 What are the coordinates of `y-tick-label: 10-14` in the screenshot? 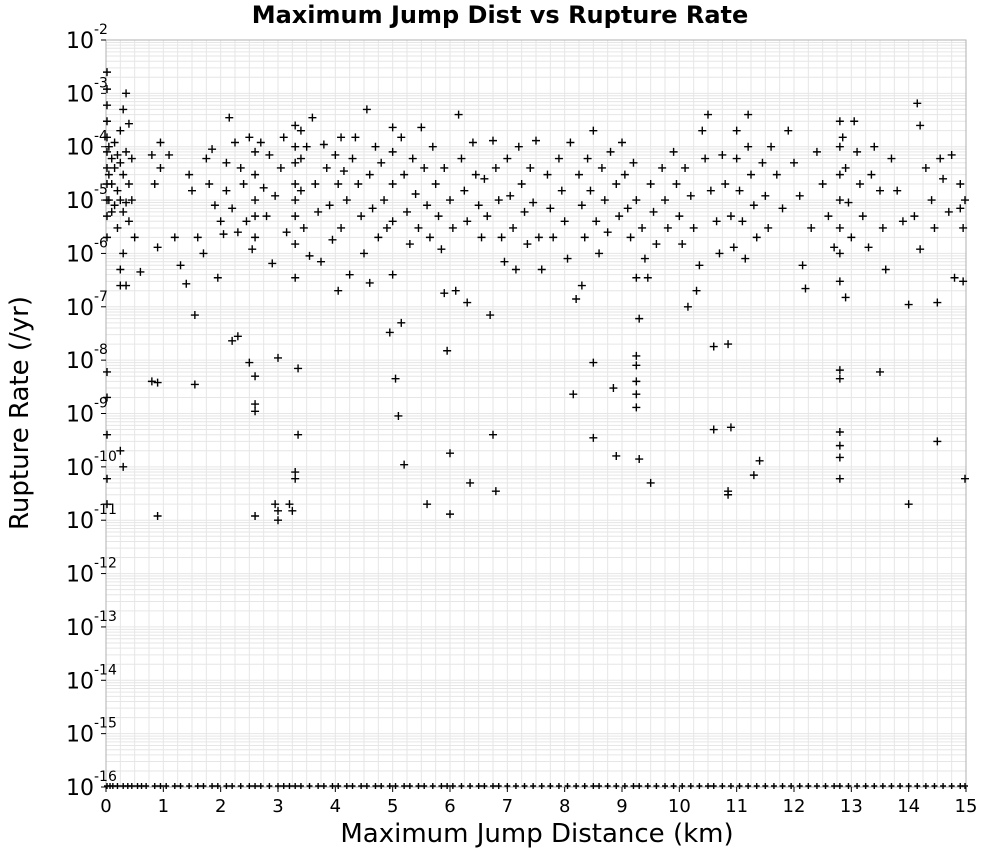 It's located at (91, 678).